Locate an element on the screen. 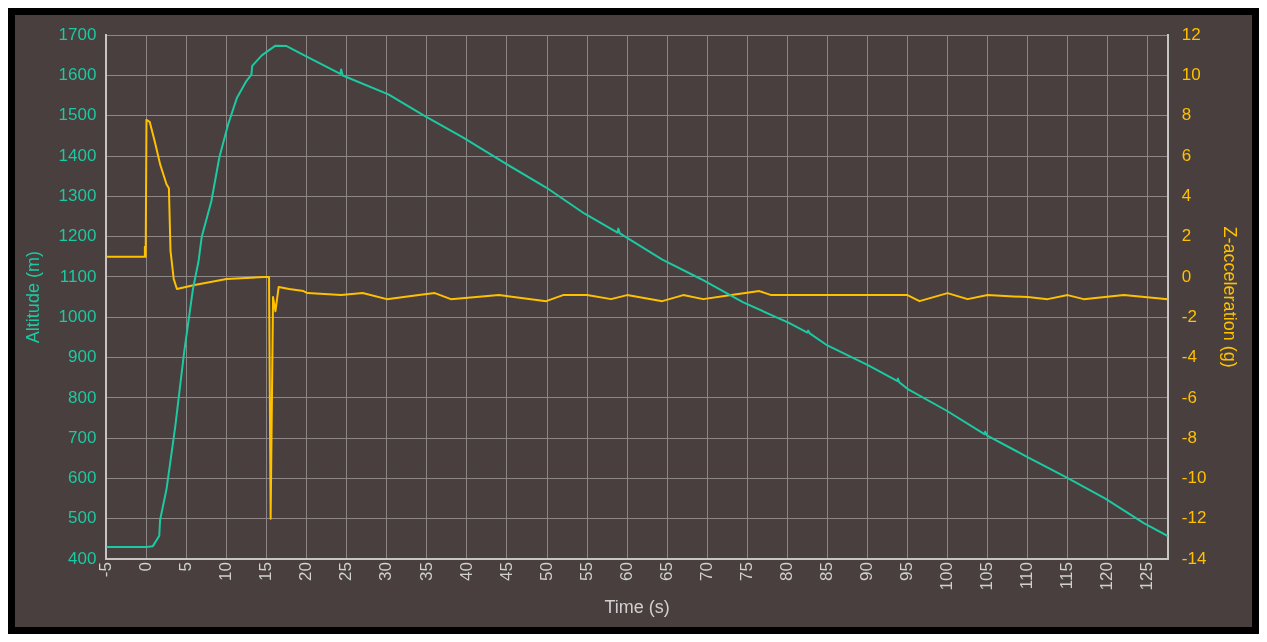 This screenshot has height=642, width=1267. x-tick-label: 65 is located at coordinates (666, 571).